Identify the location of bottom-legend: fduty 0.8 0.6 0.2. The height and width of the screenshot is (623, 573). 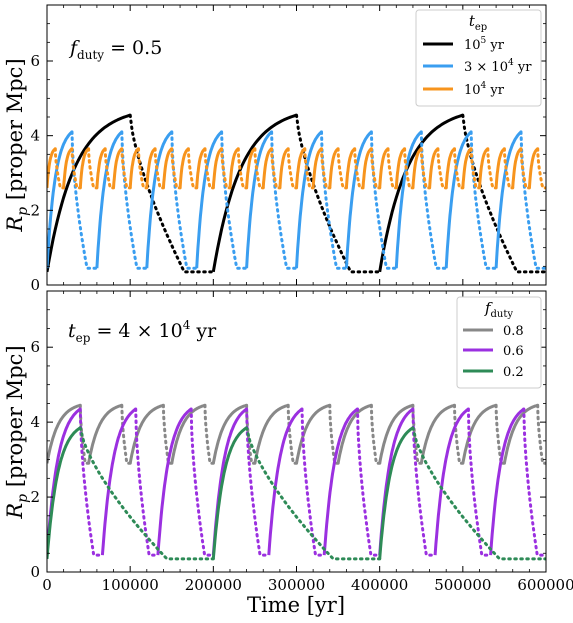
(499, 342).